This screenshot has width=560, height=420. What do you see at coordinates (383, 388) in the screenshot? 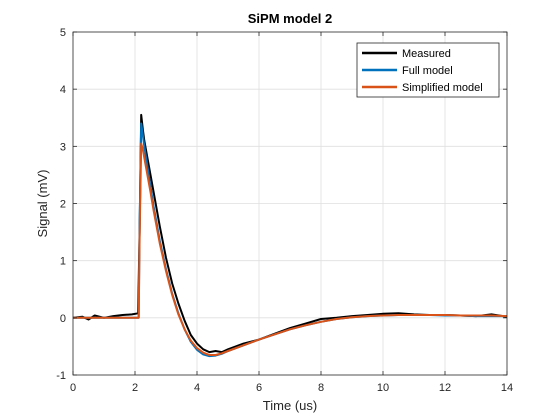
I see `x-tick-label: 10` at bounding box center [383, 388].